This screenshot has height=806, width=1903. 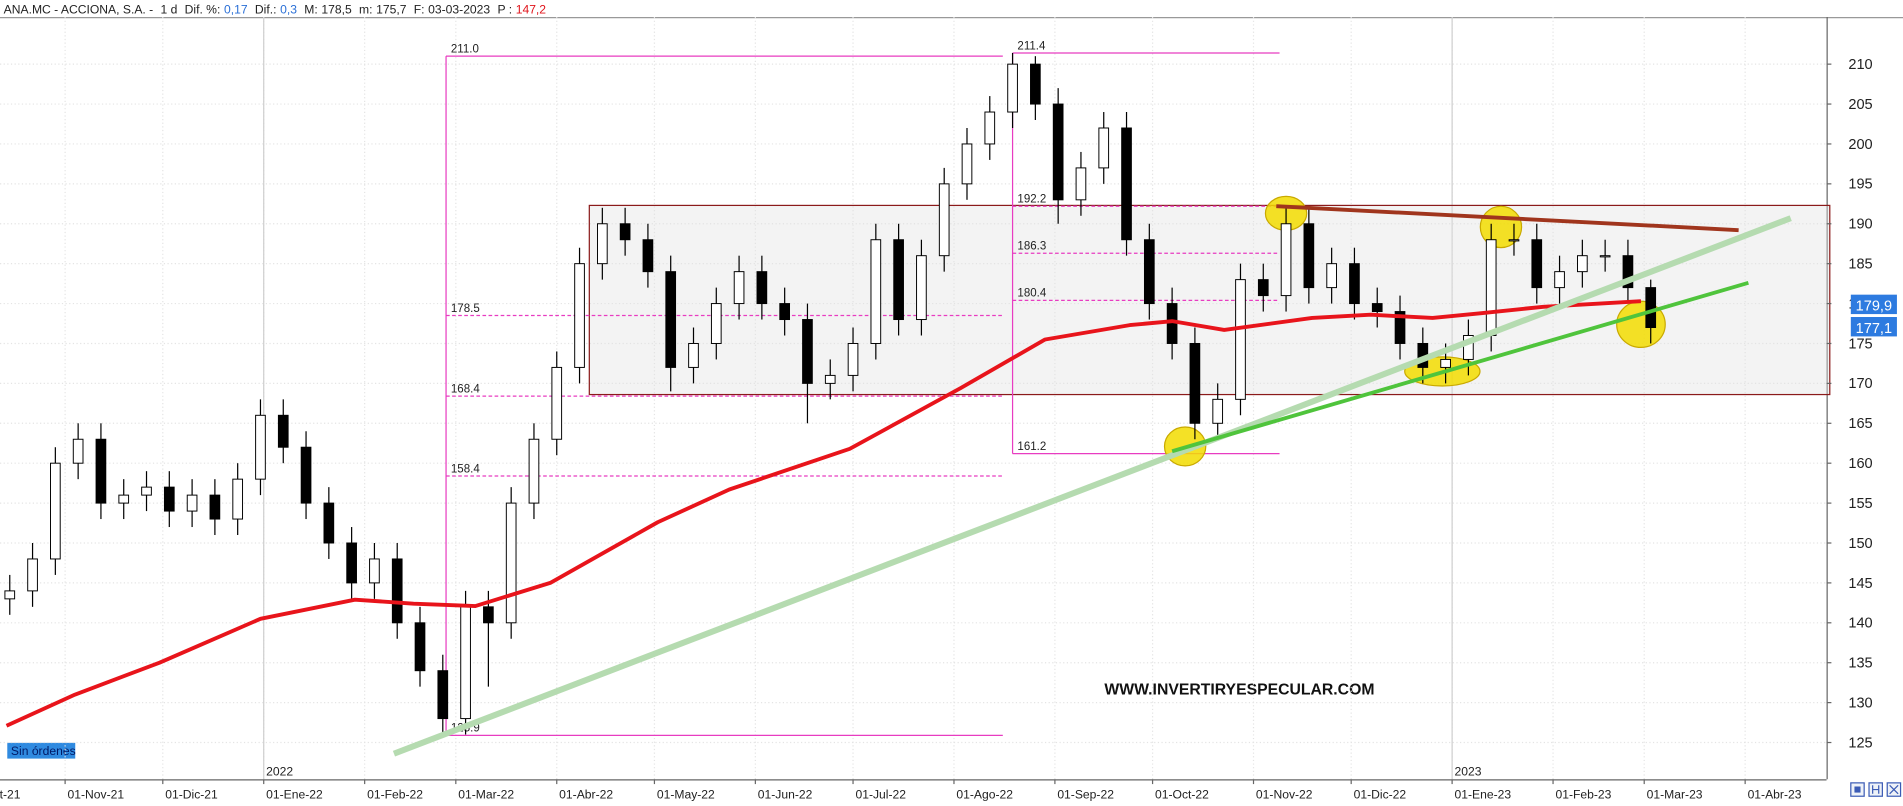 What do you see at coordinates (1031, 447) in the screenshot?
I see `fib-label: 161.2` at bounding box center [1031, 447].